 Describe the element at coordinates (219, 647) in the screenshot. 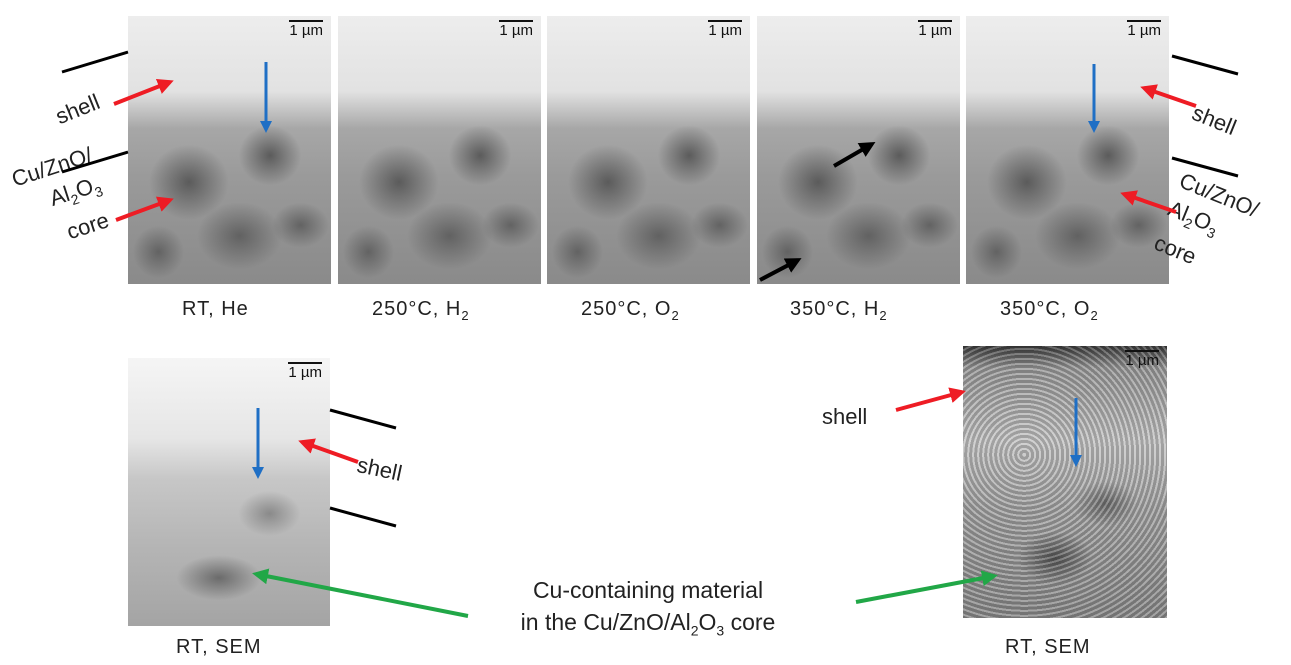

I see `panel-label-rt-sem-left: RT, SEM` at that location.